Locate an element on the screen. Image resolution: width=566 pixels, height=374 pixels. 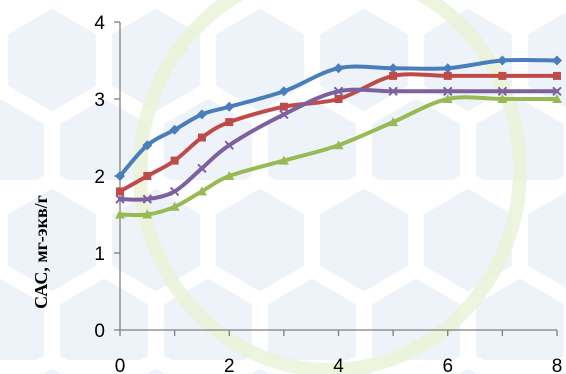
y-tick-label: 2 is located at coordinates (99, 177).